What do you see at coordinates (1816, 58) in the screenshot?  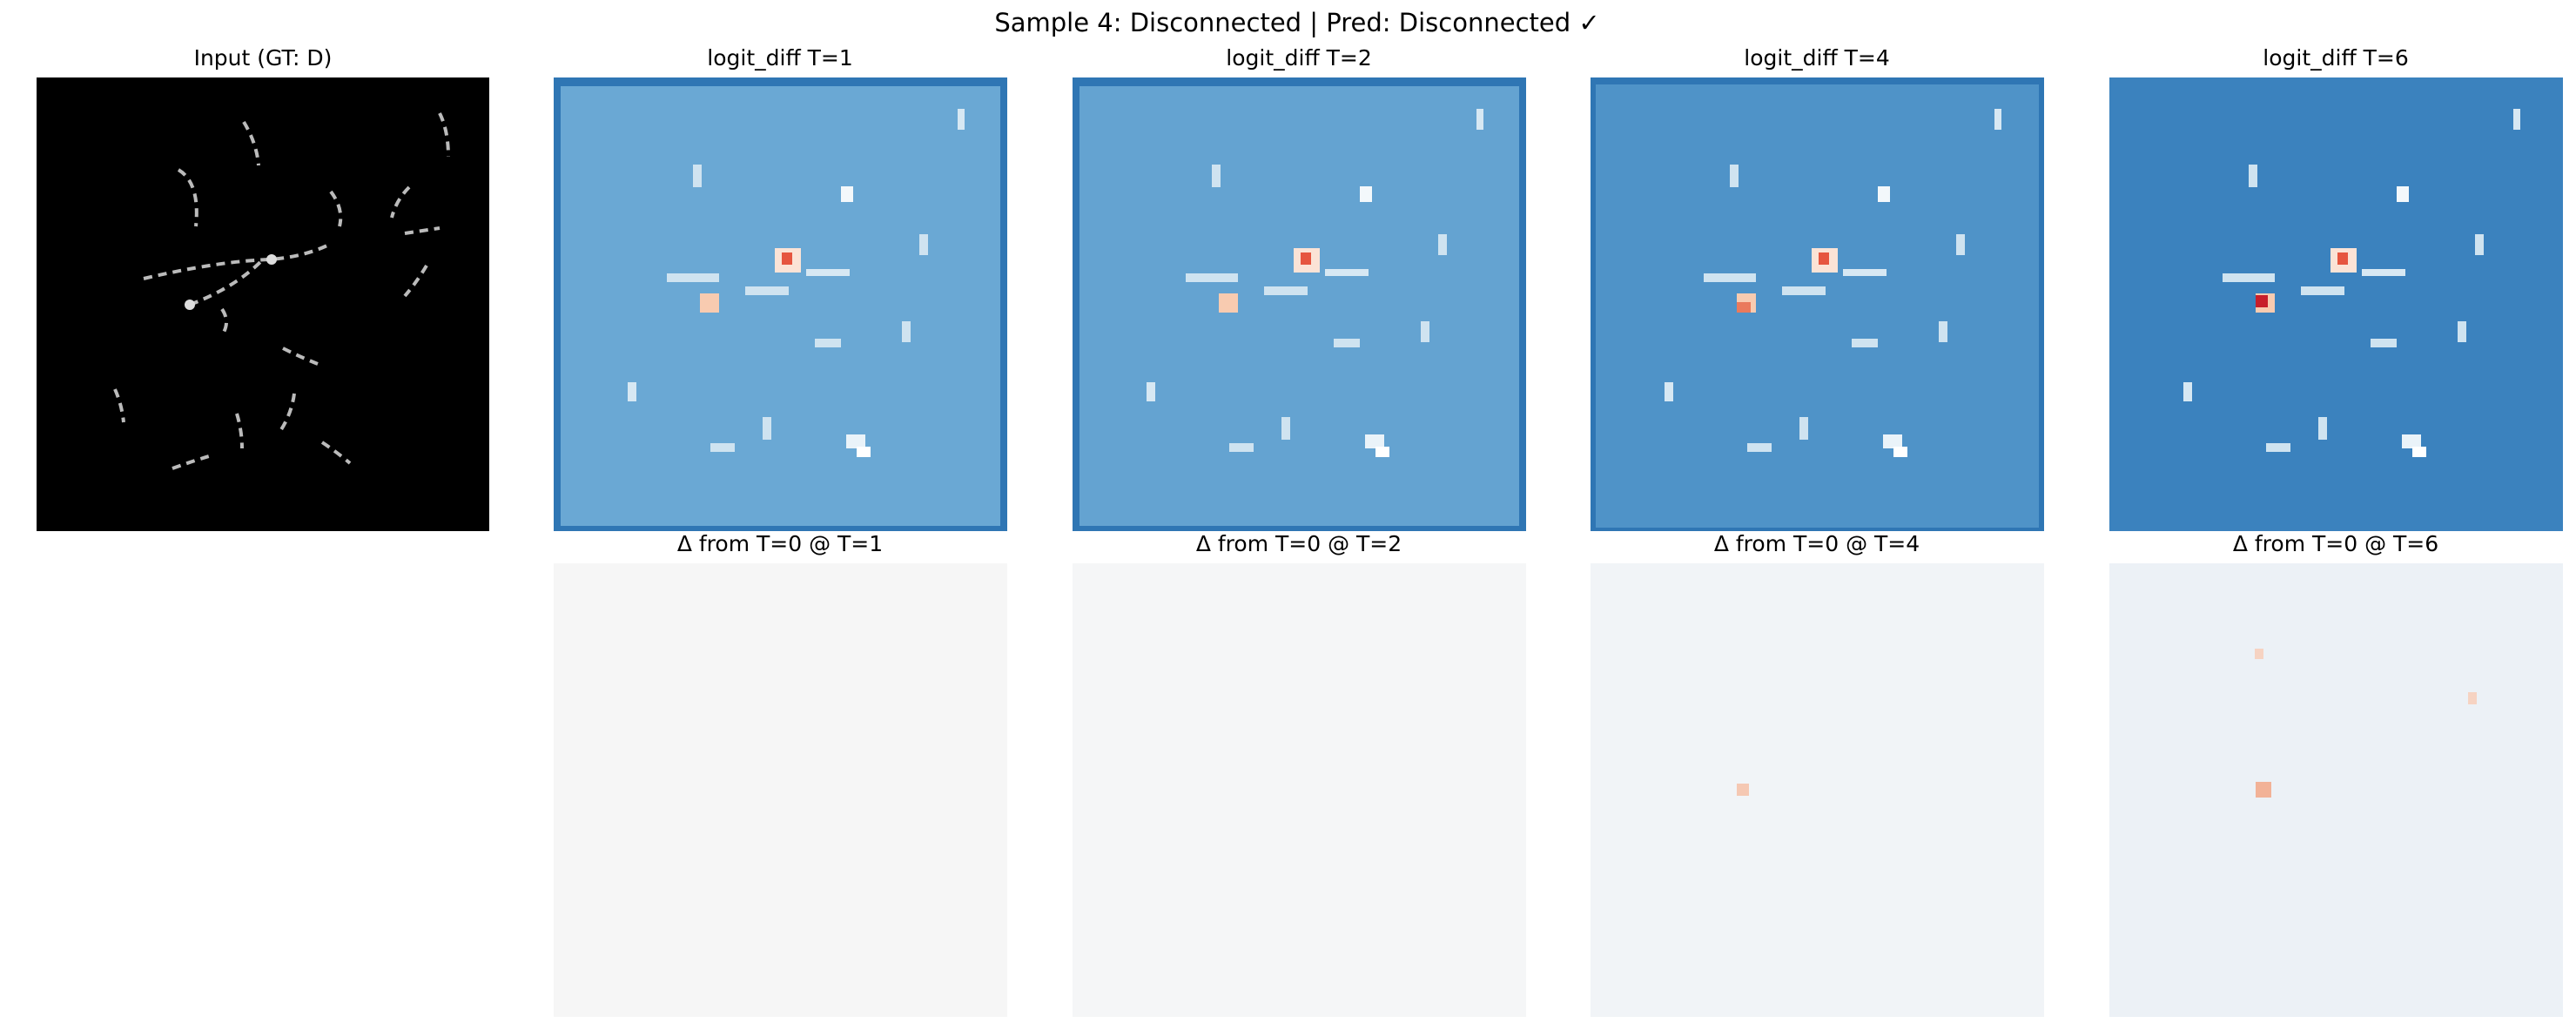 I see `panel-title: logit_diff T=4` at bounding box center [1816, 58].